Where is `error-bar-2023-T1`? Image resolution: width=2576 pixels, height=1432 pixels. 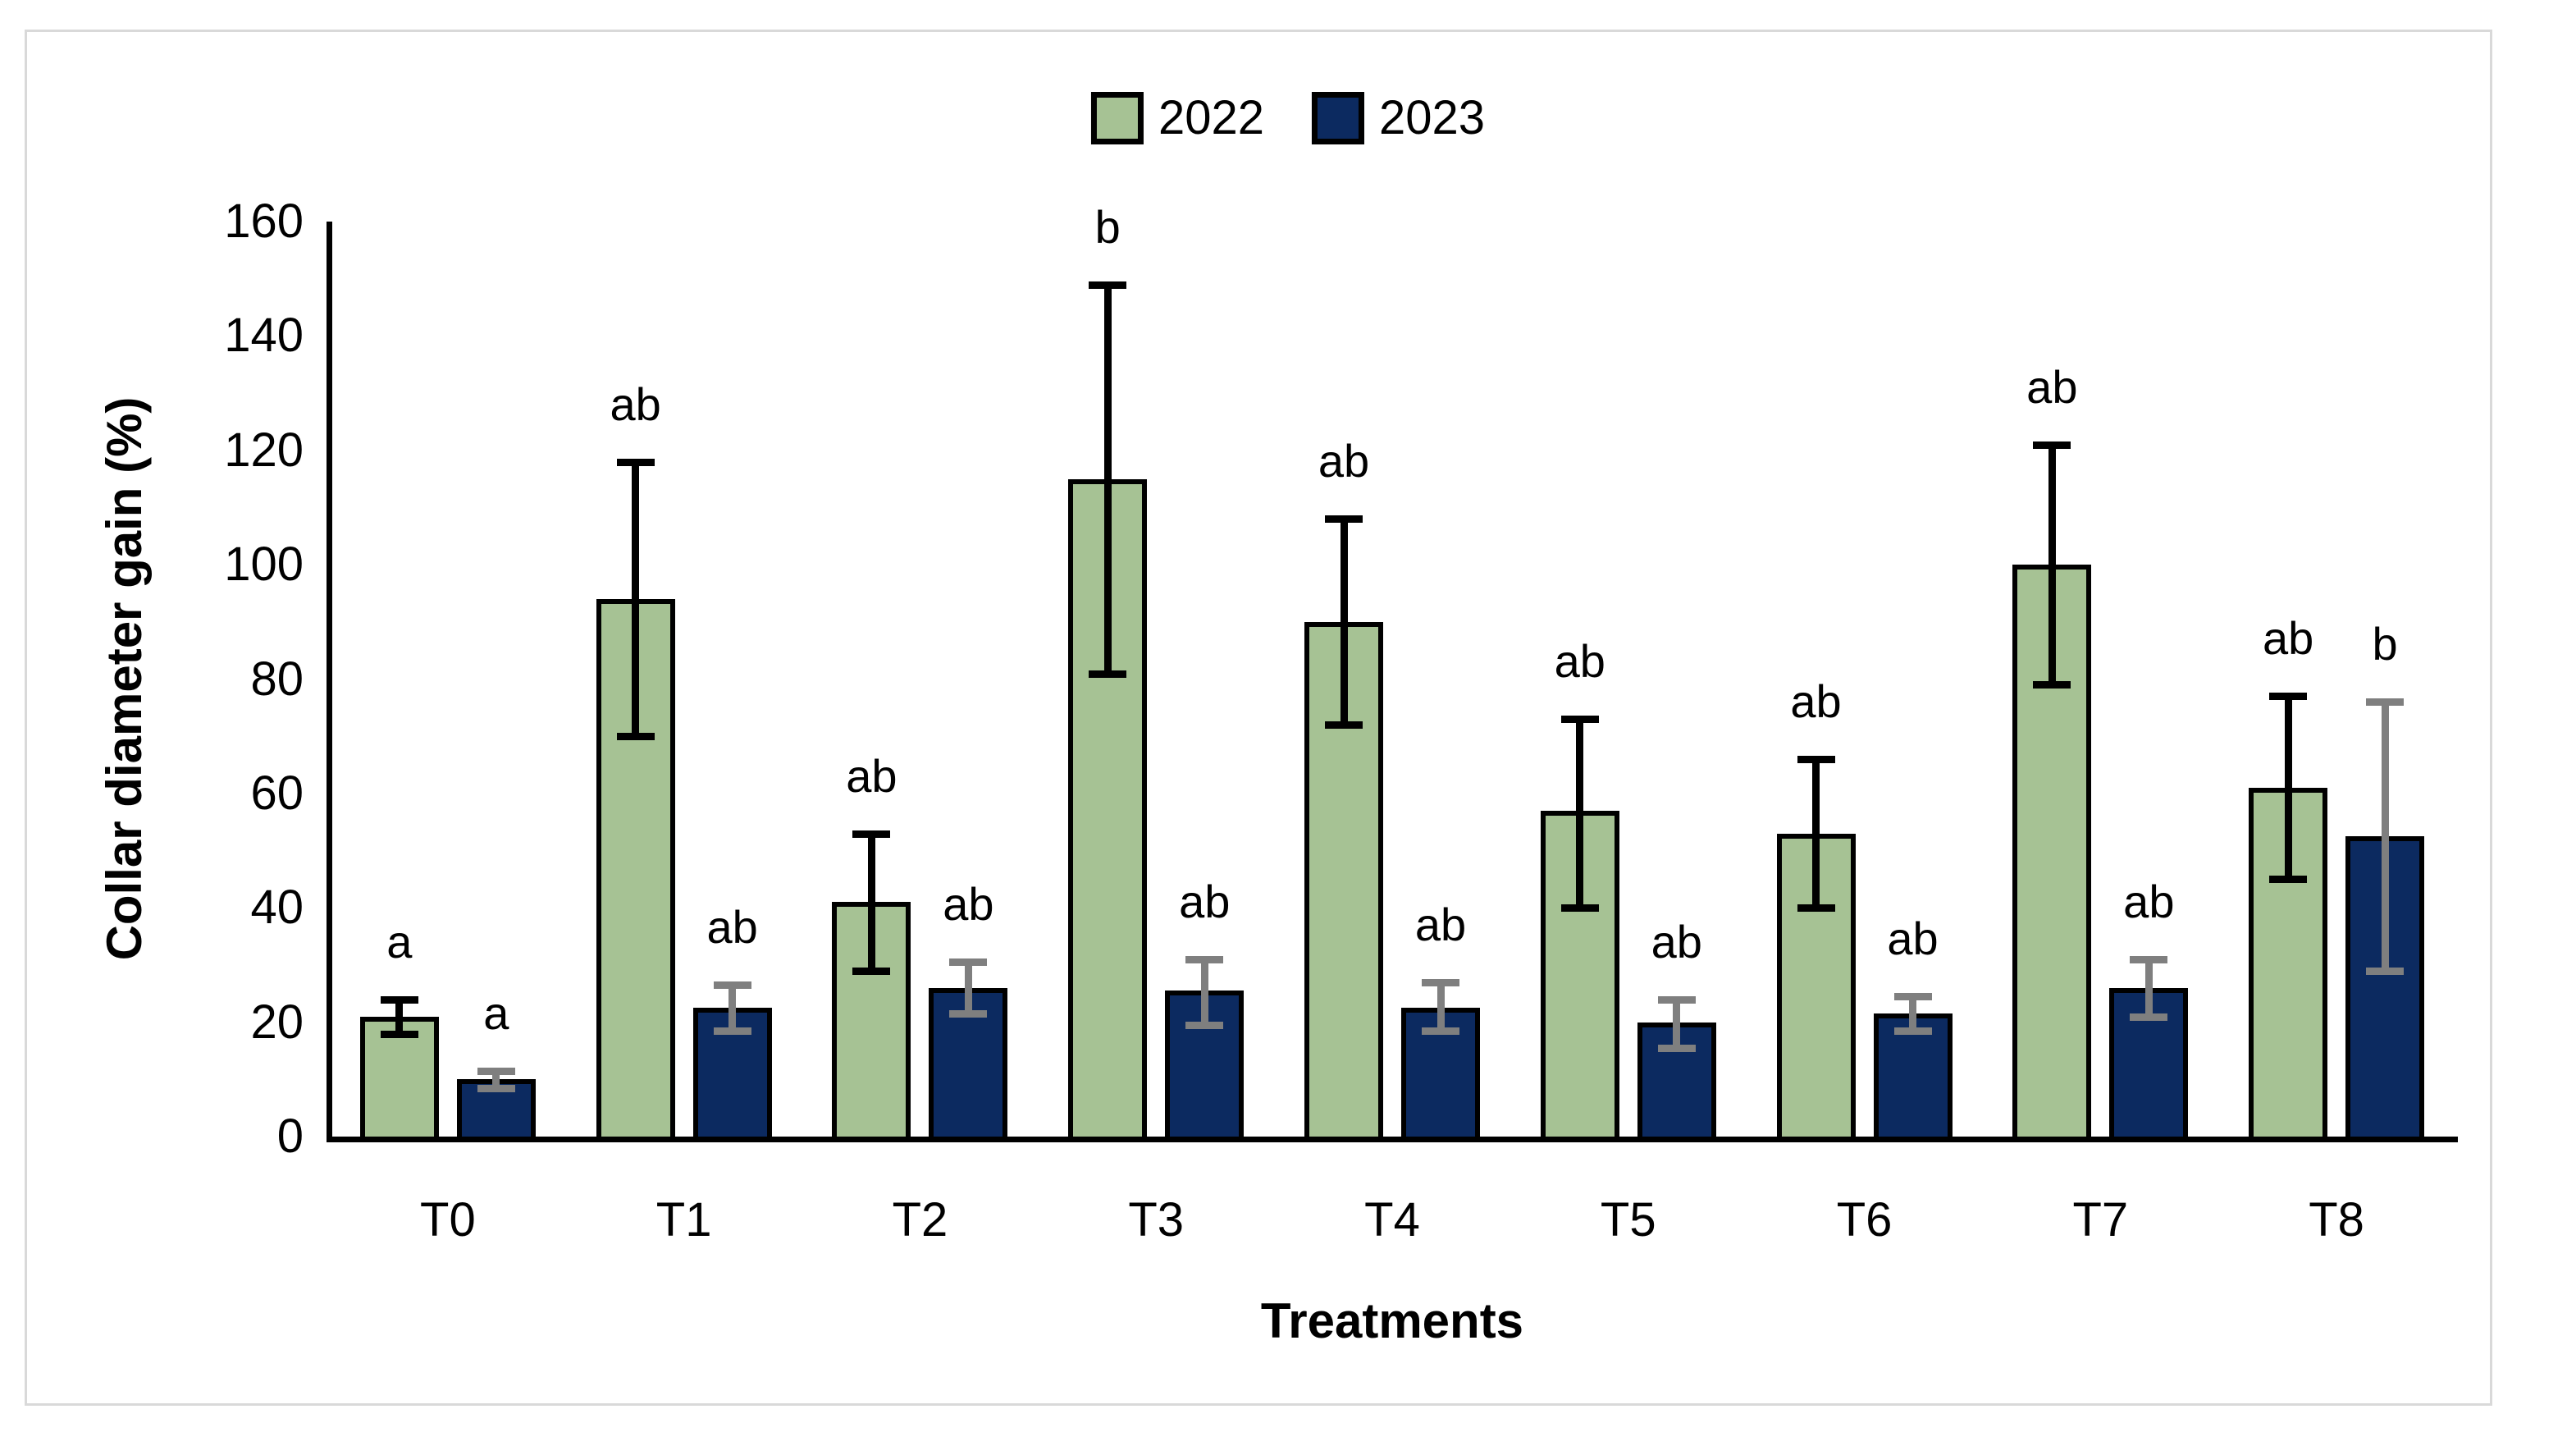 error-bar-2023-T1 is located at coordinates (733, 1008).